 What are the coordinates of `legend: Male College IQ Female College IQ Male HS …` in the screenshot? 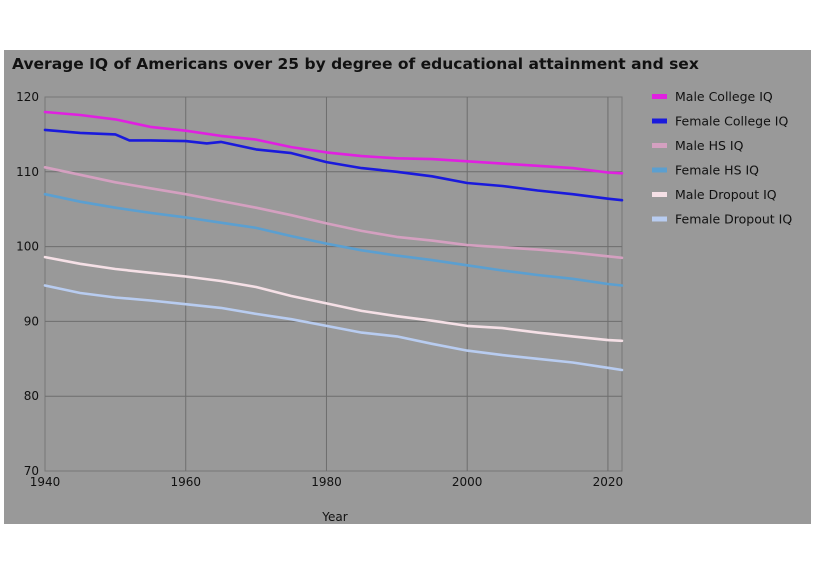 It's located at (722, 158).